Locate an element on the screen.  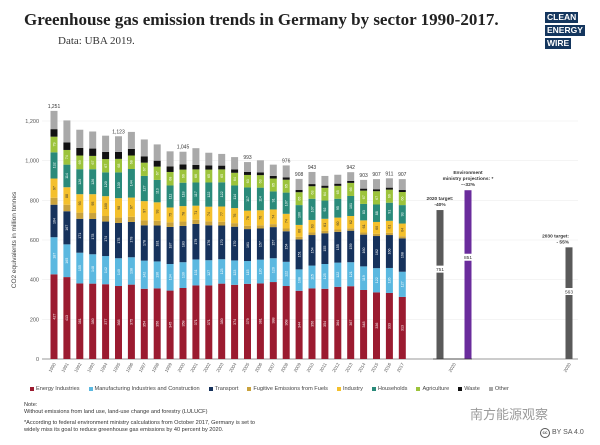
segment-label: 132 is located at coordinates (54, 165).